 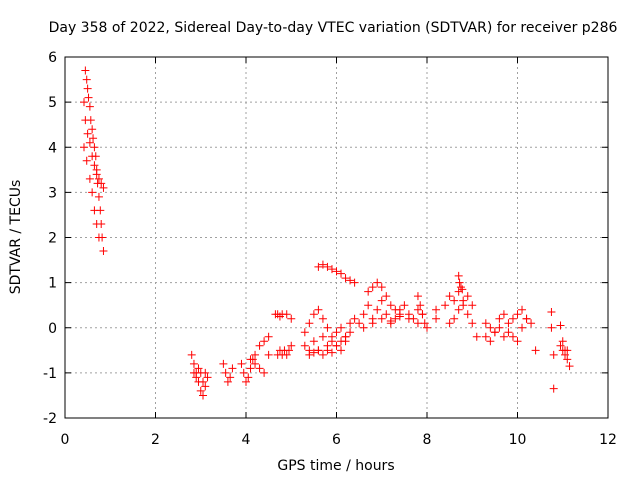 I want to click on x-tick-label: 12, so click(x=608, y=440).